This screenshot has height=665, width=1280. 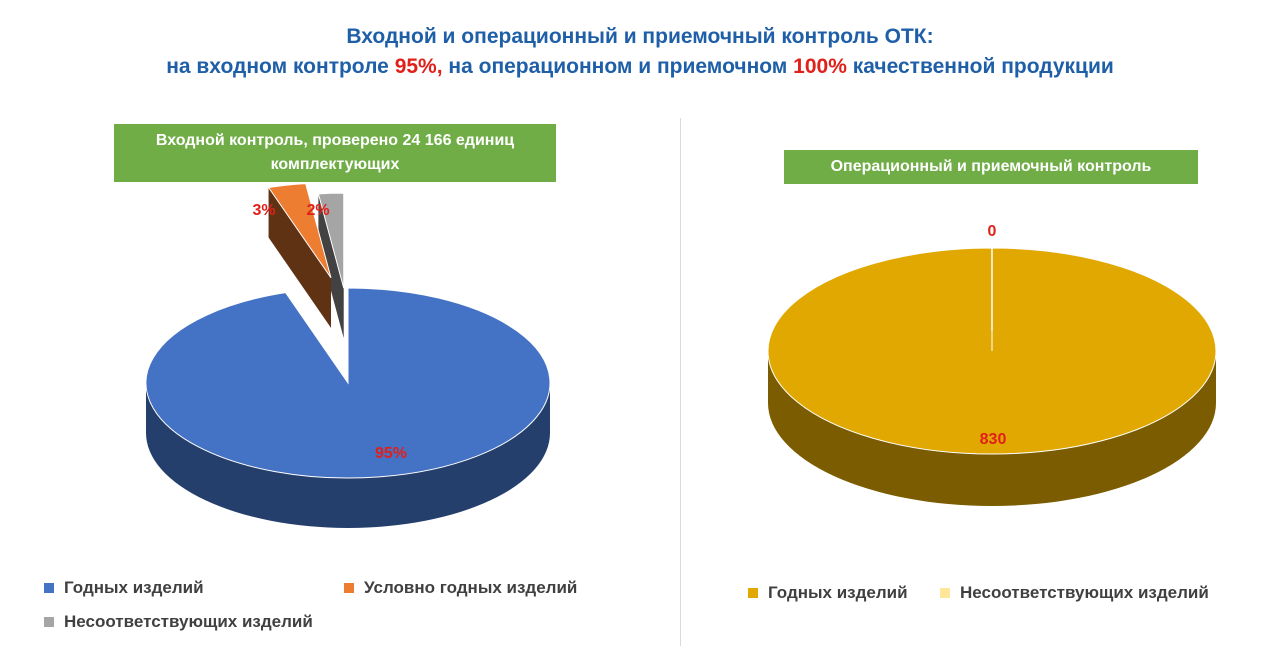 I want to click on title-line-2-part-e: качественной продукции, so click(x=980, y=66).